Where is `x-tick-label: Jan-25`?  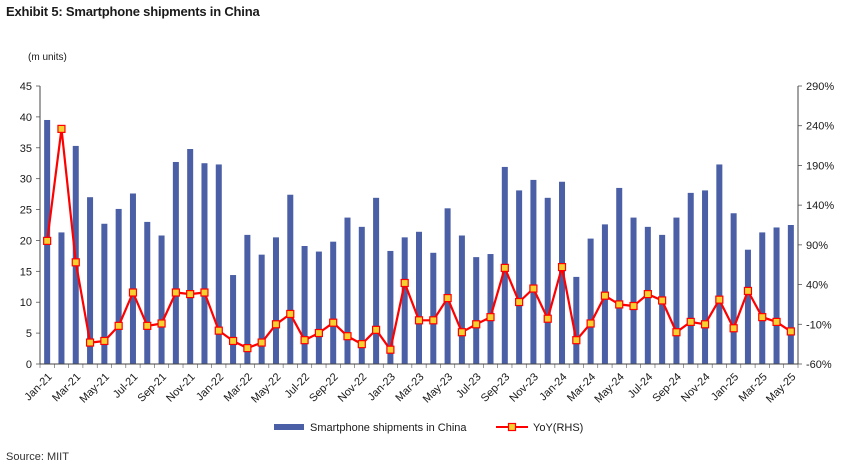 x-tick-label: Jan-25 is located at coordinates (725, 387).